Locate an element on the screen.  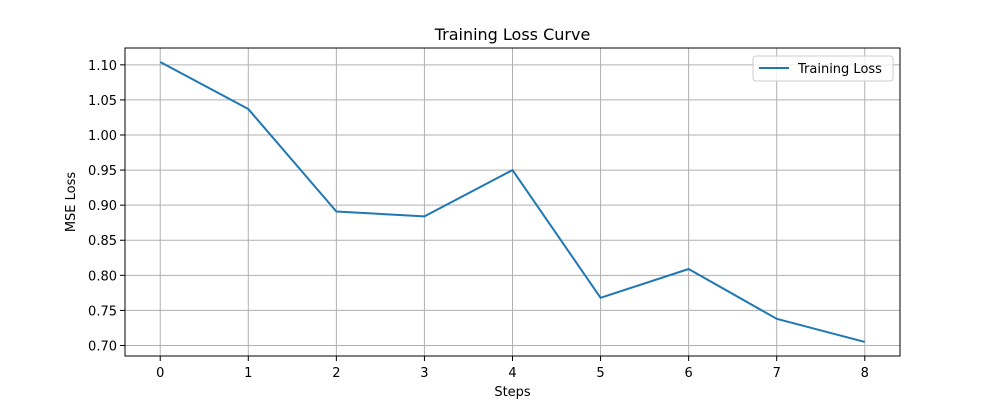
y-tick-label: 0.70 is located at coordinates (102, 346).